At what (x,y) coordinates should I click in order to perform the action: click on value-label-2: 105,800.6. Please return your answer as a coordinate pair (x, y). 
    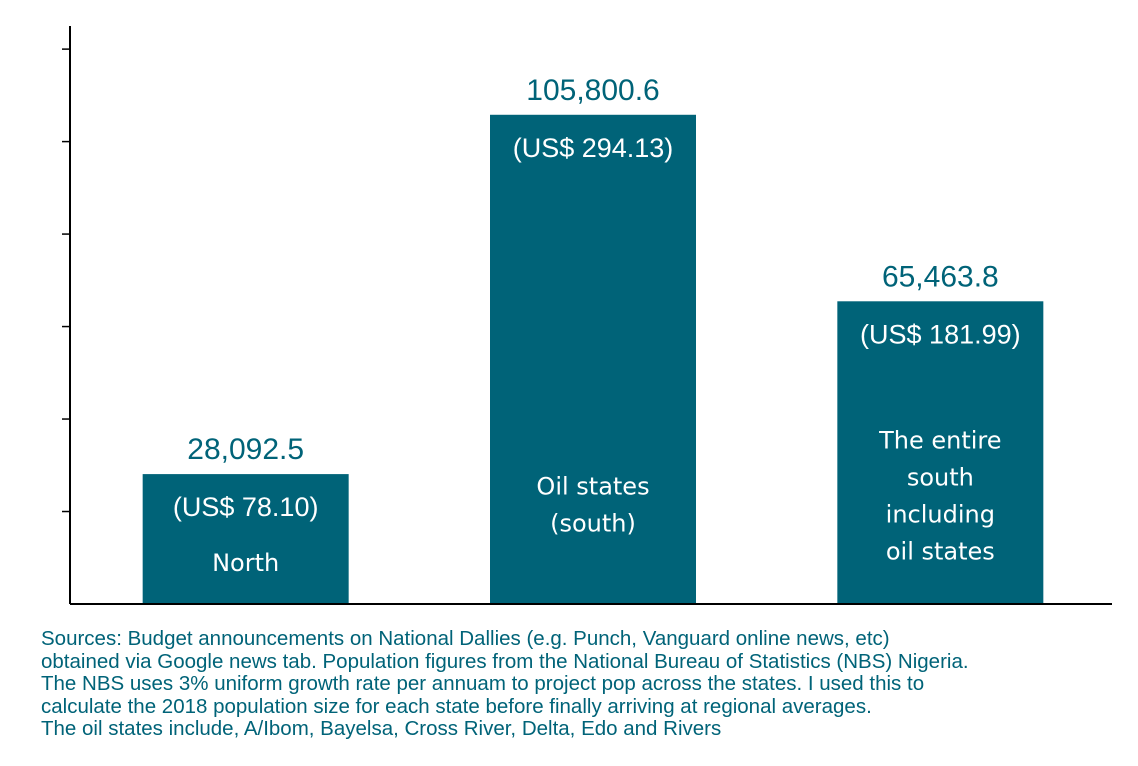
    Looking at the image, I should click on (592, 90).